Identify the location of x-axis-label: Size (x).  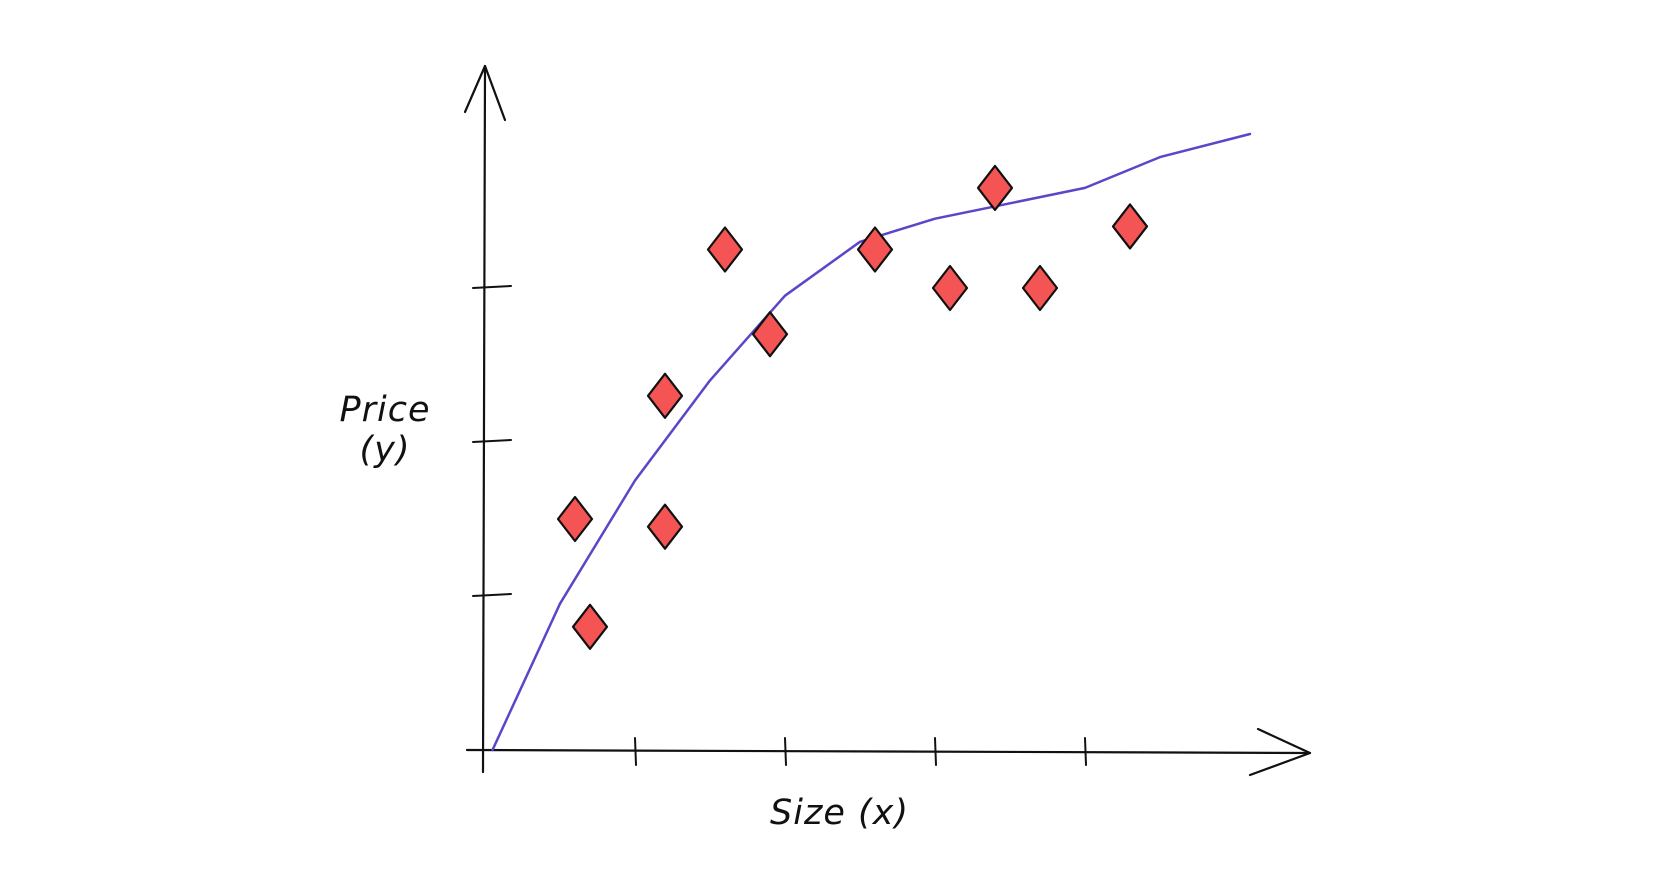
(839, 813).